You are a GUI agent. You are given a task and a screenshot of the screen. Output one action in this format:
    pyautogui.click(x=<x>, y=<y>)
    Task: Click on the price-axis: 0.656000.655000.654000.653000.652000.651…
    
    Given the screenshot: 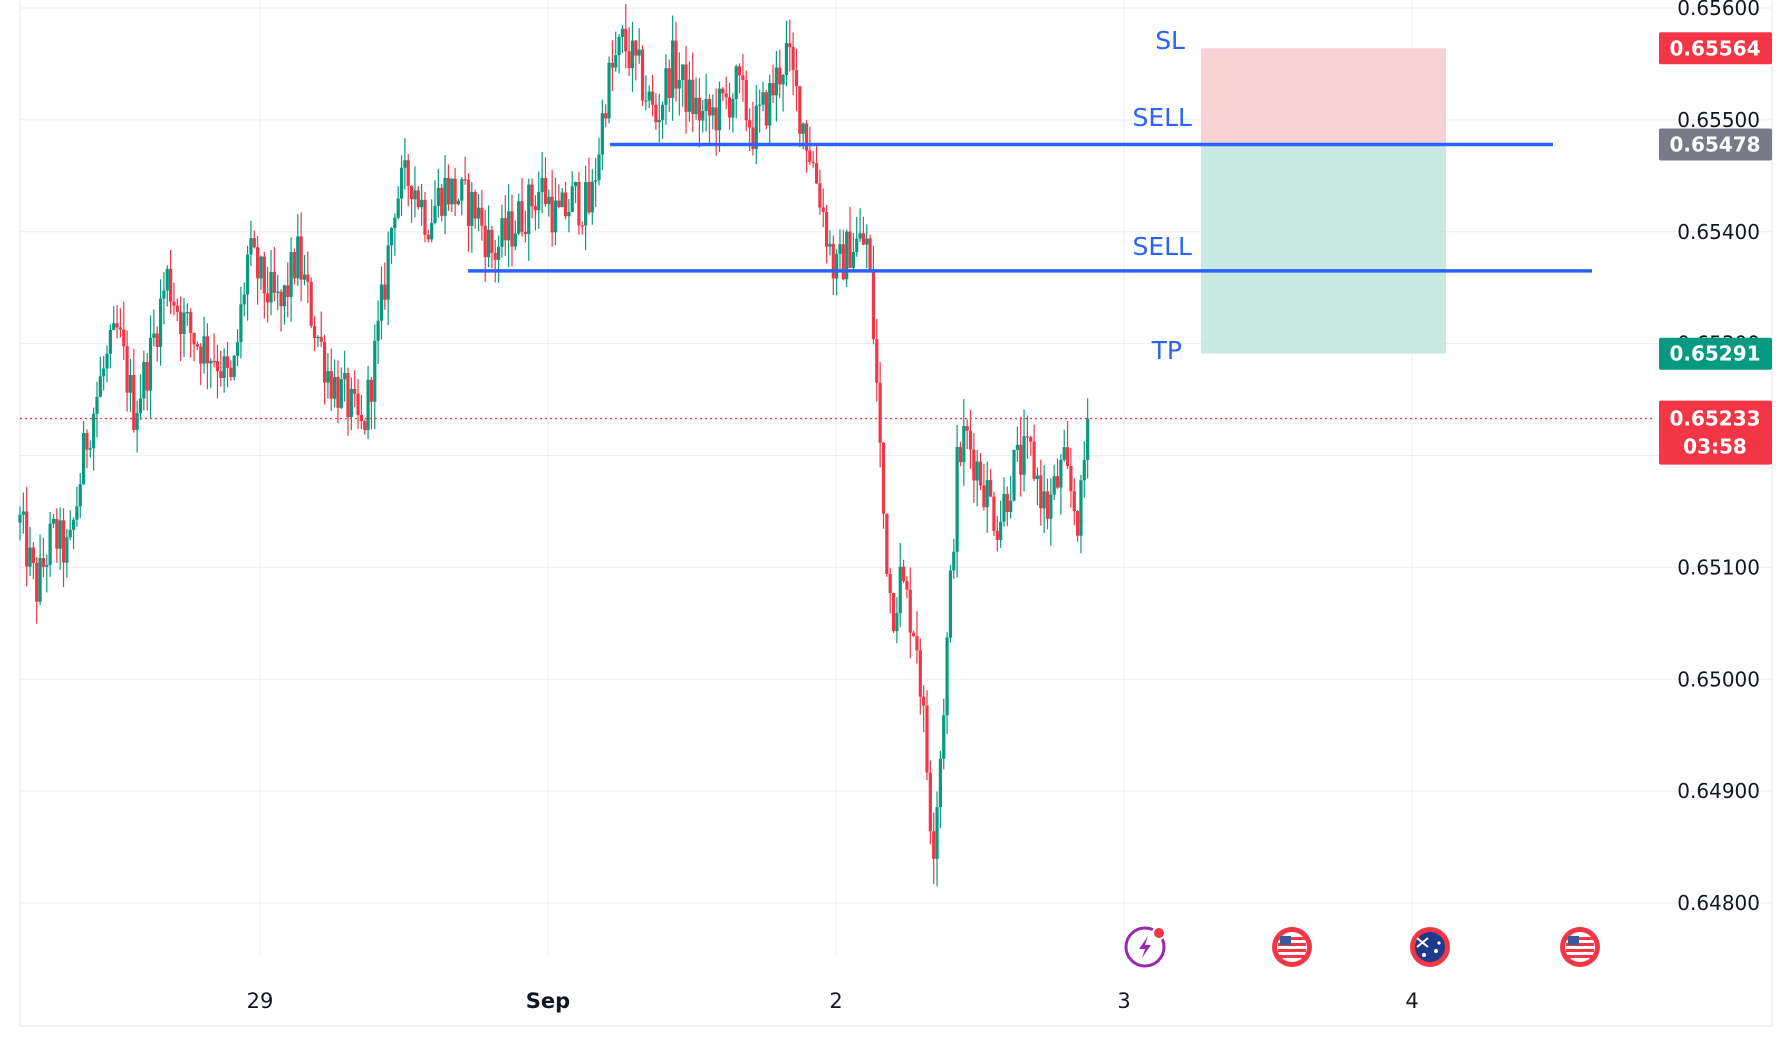 What is the action you would take?
    pyautogui.click(x=1715, y=457)
    